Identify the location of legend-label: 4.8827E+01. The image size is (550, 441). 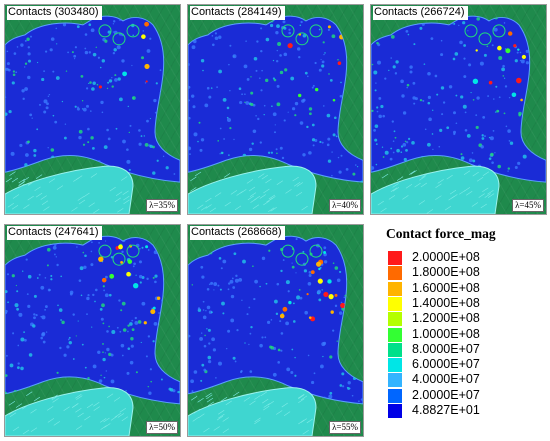
(446, 410).